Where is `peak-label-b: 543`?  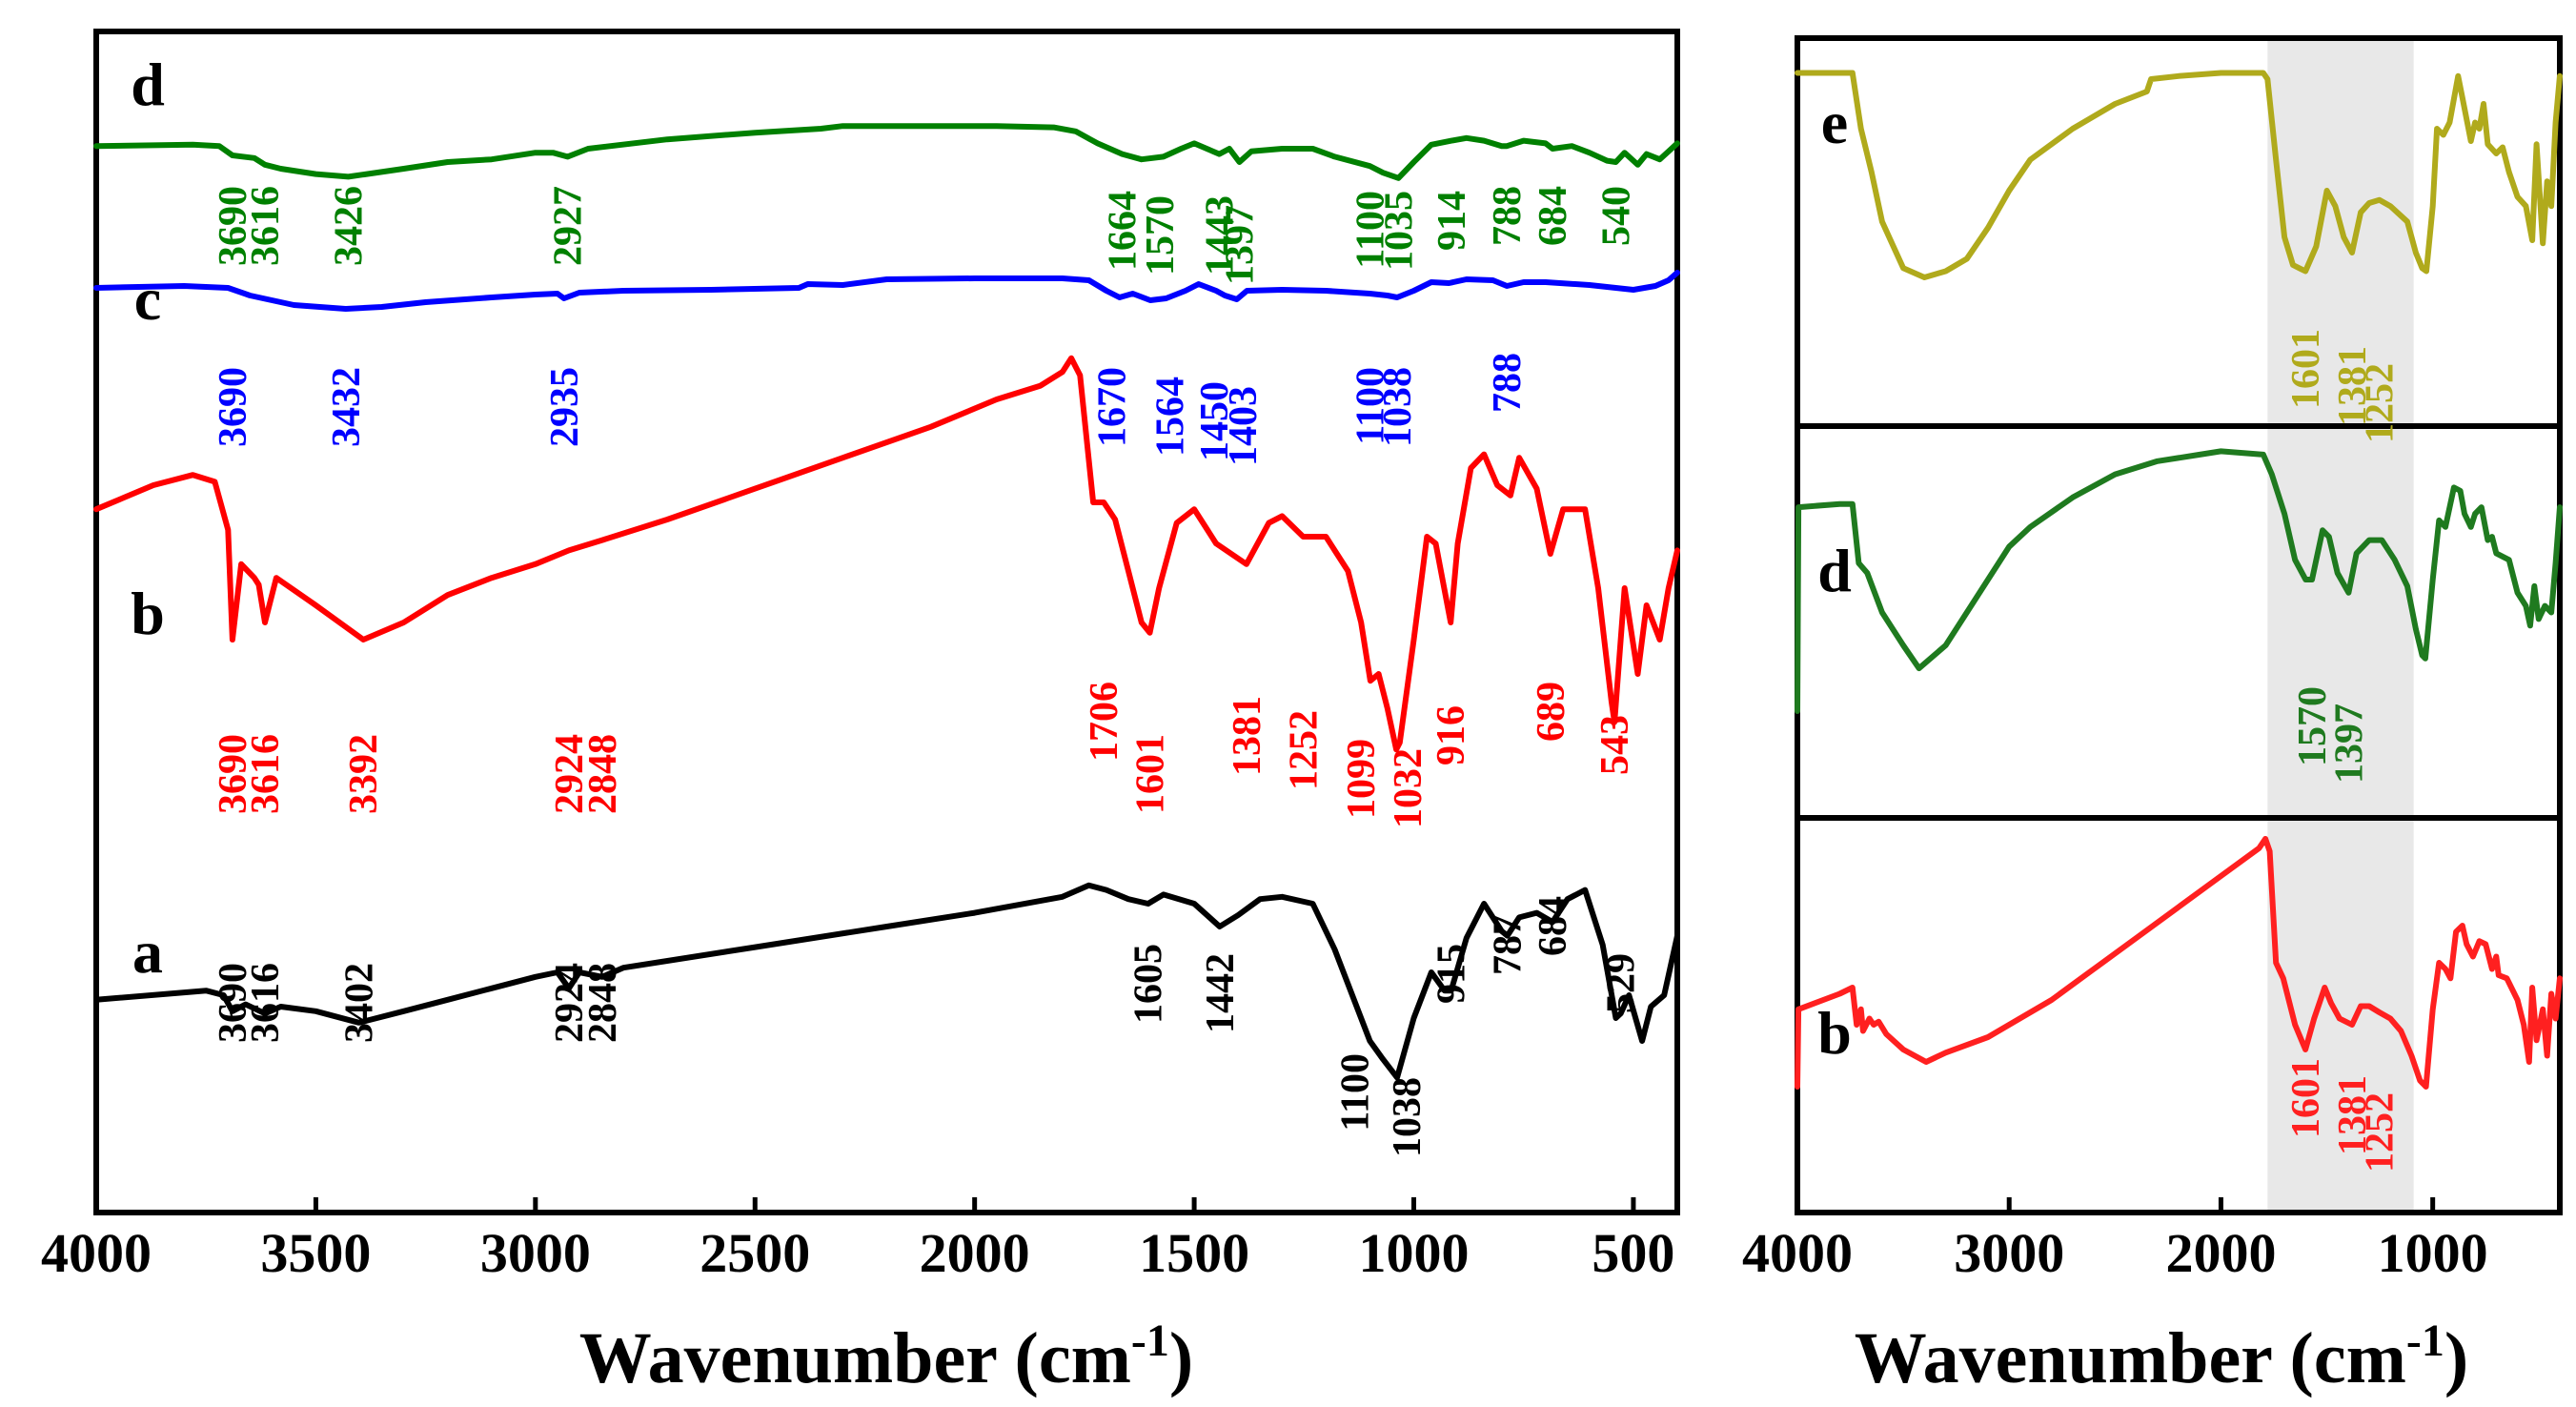
peak-label-b: 543 is located at coordinates (1615, 745).